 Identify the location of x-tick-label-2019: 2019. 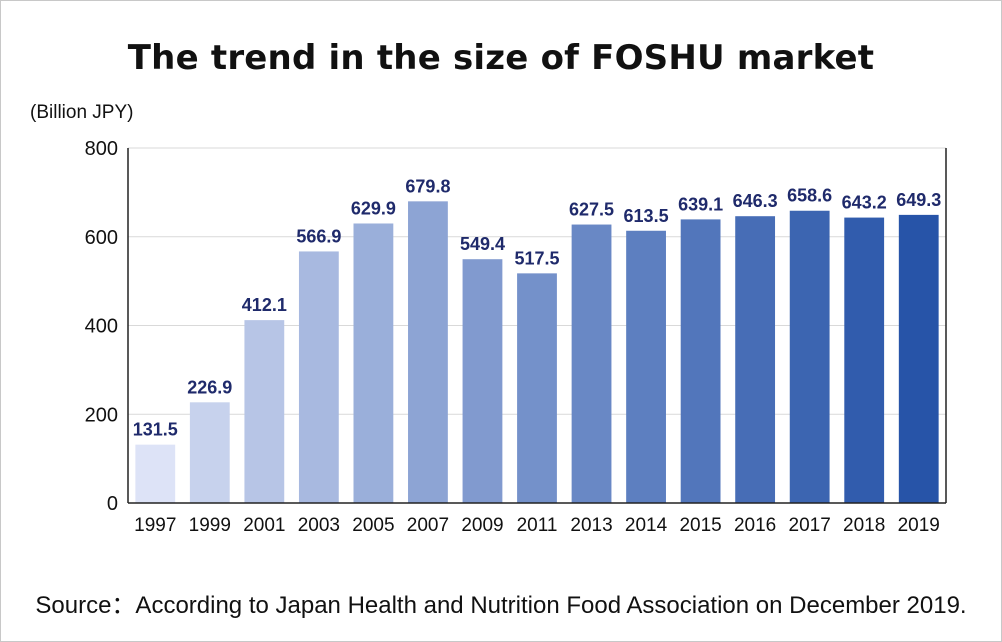
(919, 525).